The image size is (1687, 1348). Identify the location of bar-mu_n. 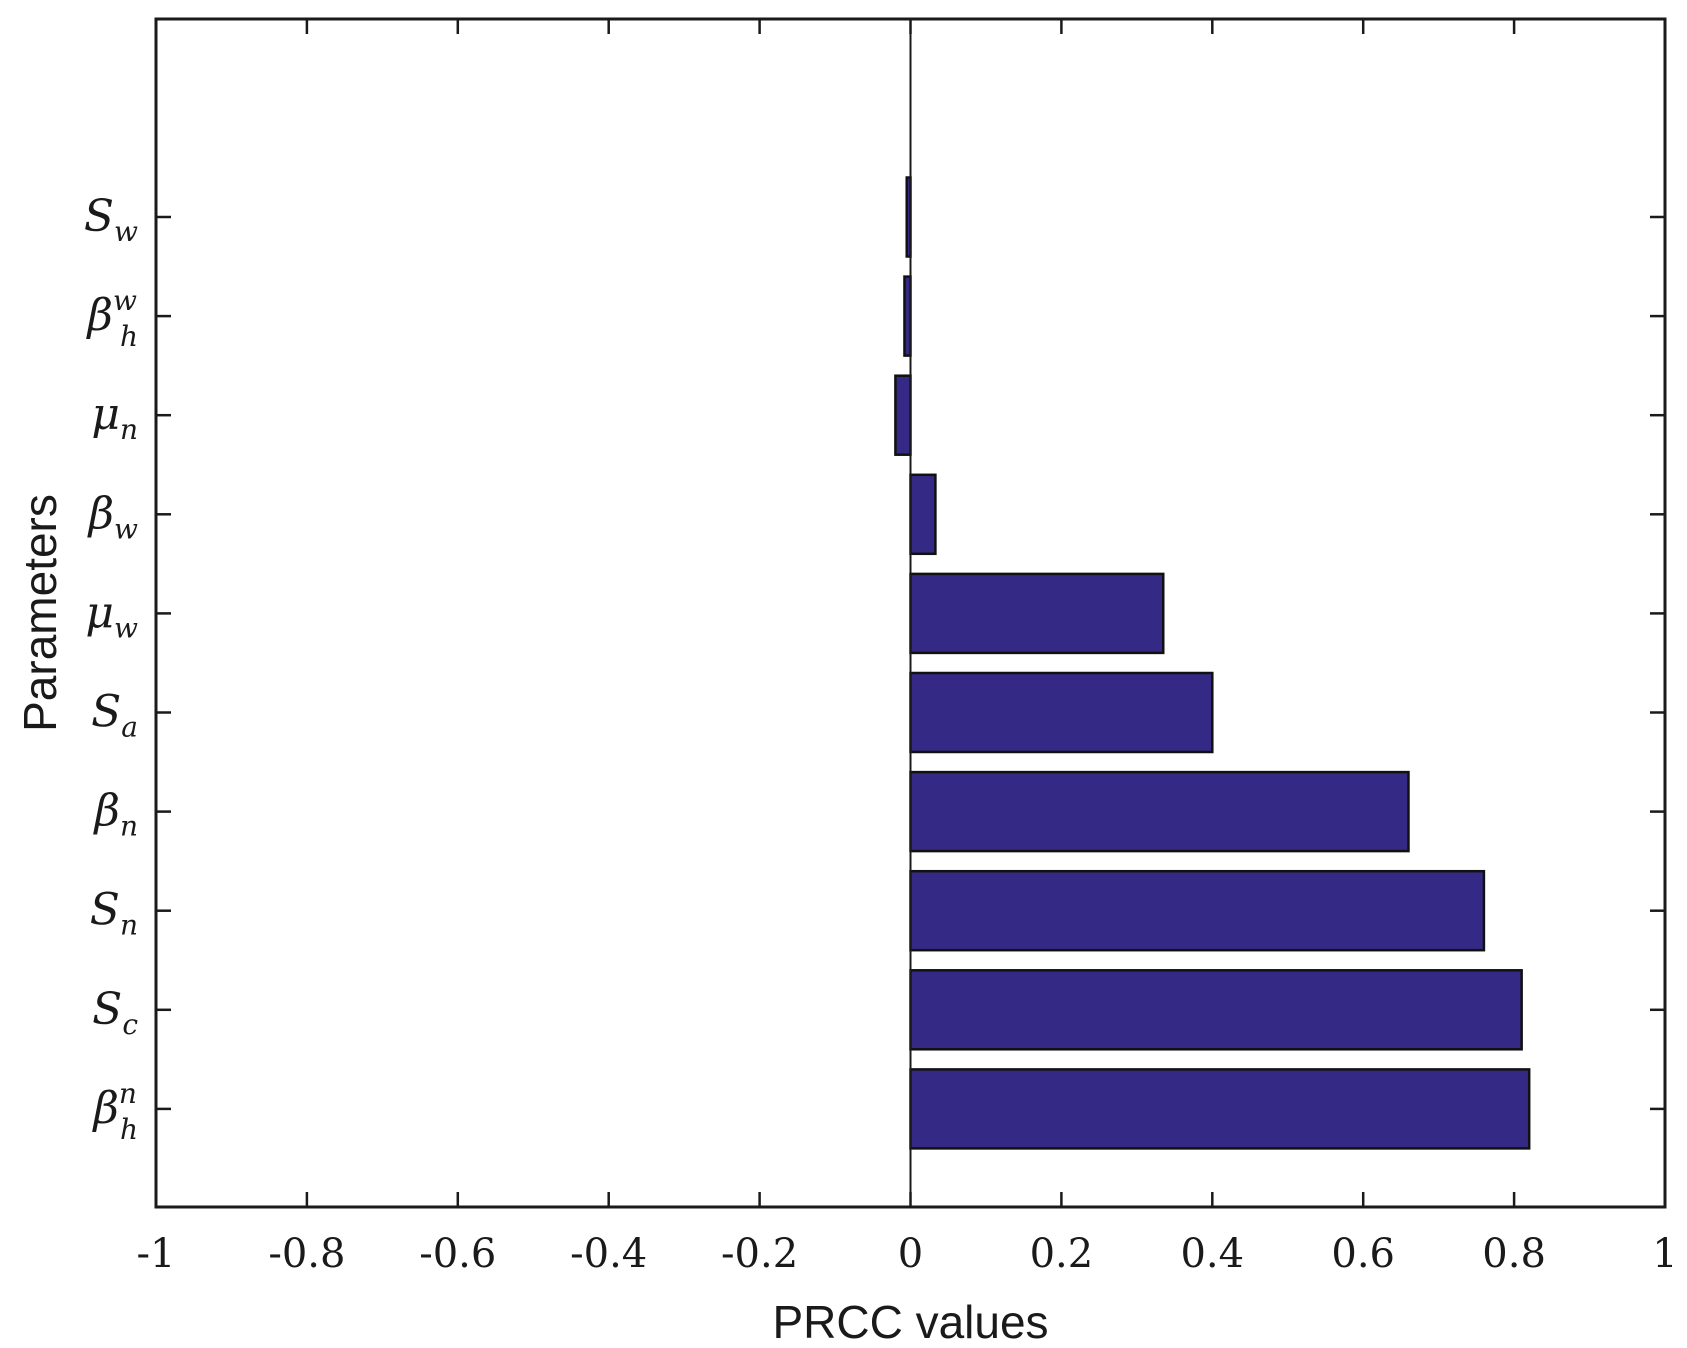
(903, 415).